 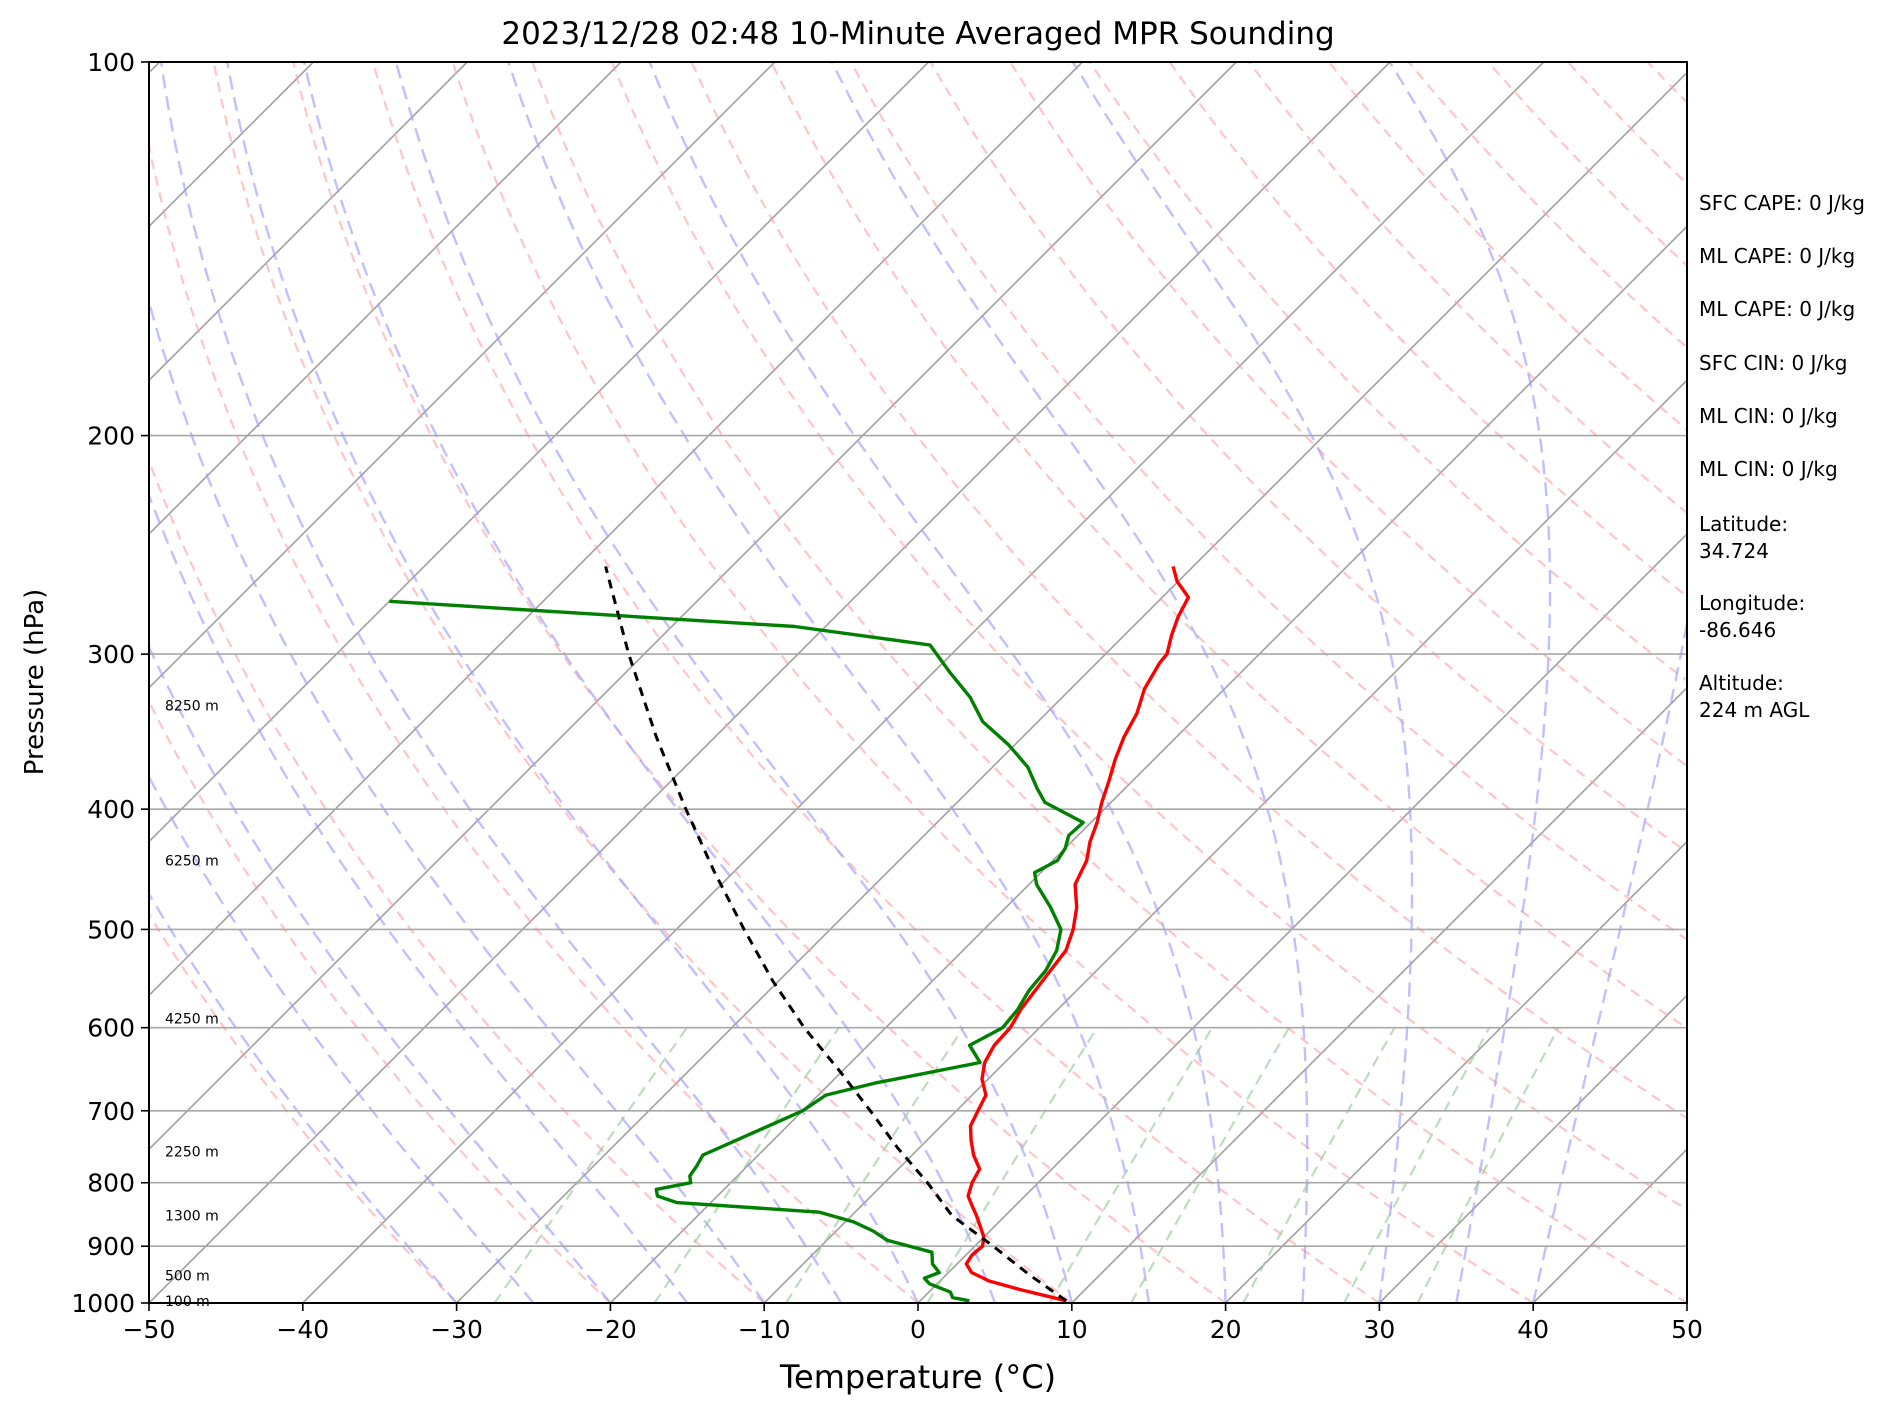 I want to click on y-tick-label: 1000, so click(x=103, y=1303).